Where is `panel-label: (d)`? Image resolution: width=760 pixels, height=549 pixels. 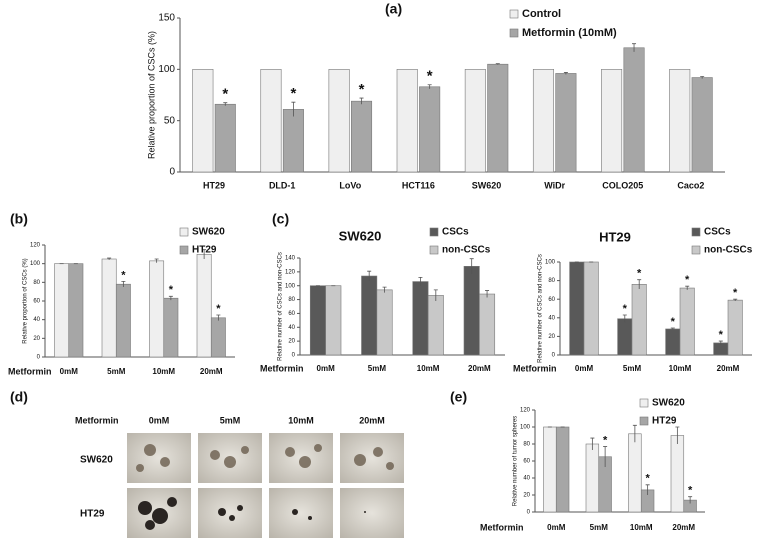
panel-label: (d) is located at coordinates (19, 397).